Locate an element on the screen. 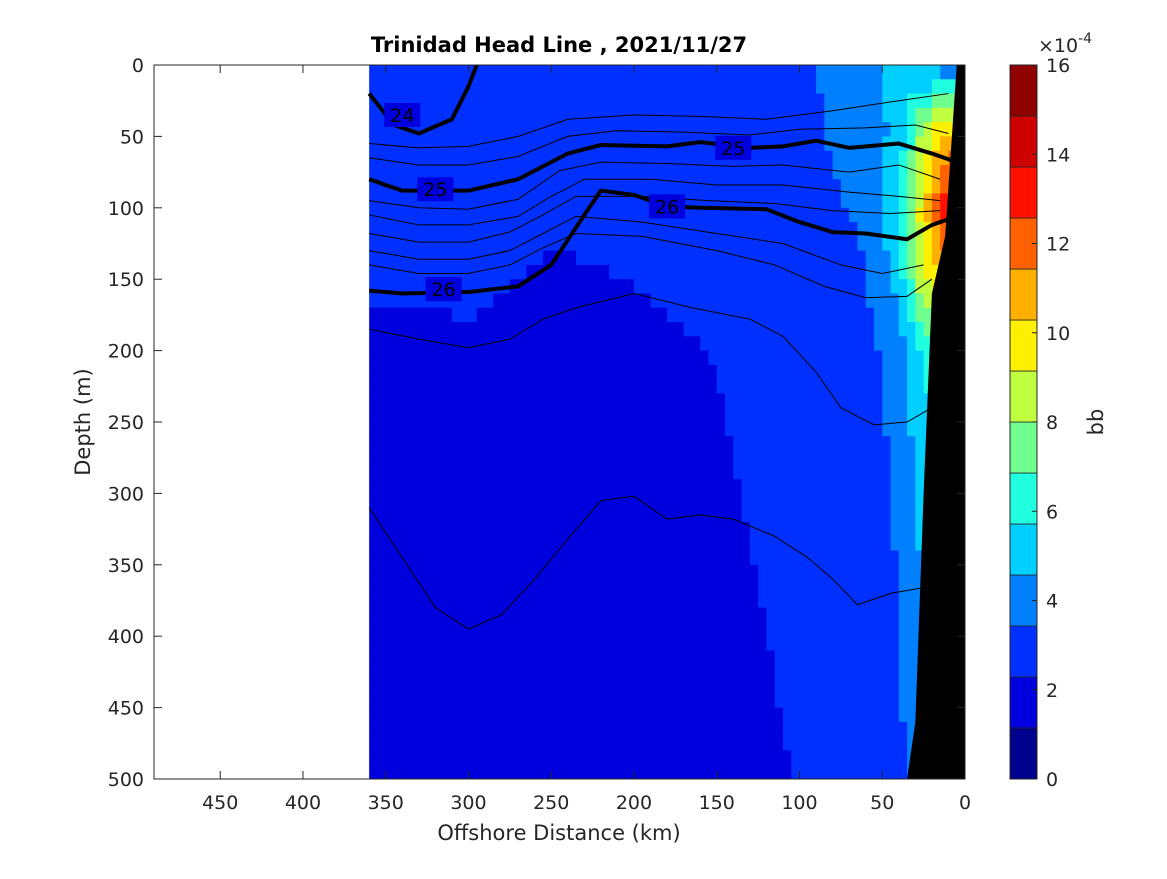 The image size is (1167, 879). colorbar-tick-label: 2 is located at coordinates (1052, 691).